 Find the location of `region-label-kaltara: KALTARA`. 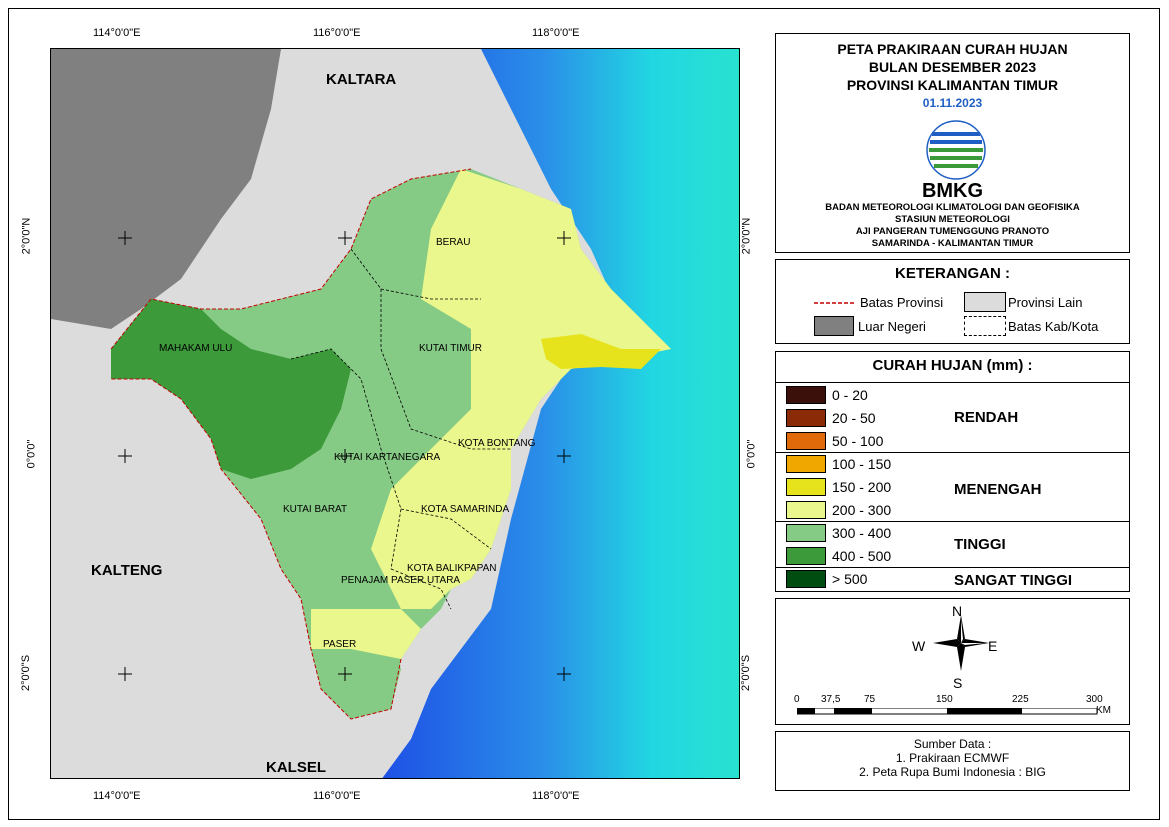

region-label-kaltara: KALTARA is located at coordinates (361, 79).